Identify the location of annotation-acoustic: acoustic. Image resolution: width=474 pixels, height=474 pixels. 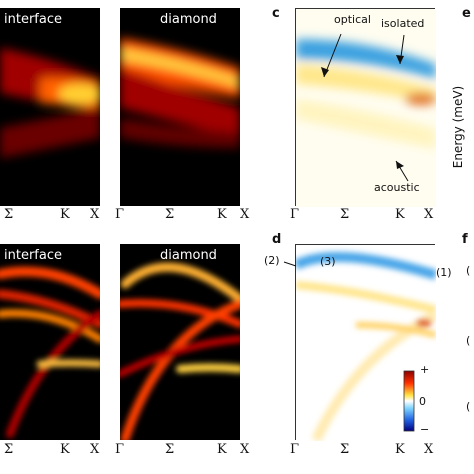
(397, 187).